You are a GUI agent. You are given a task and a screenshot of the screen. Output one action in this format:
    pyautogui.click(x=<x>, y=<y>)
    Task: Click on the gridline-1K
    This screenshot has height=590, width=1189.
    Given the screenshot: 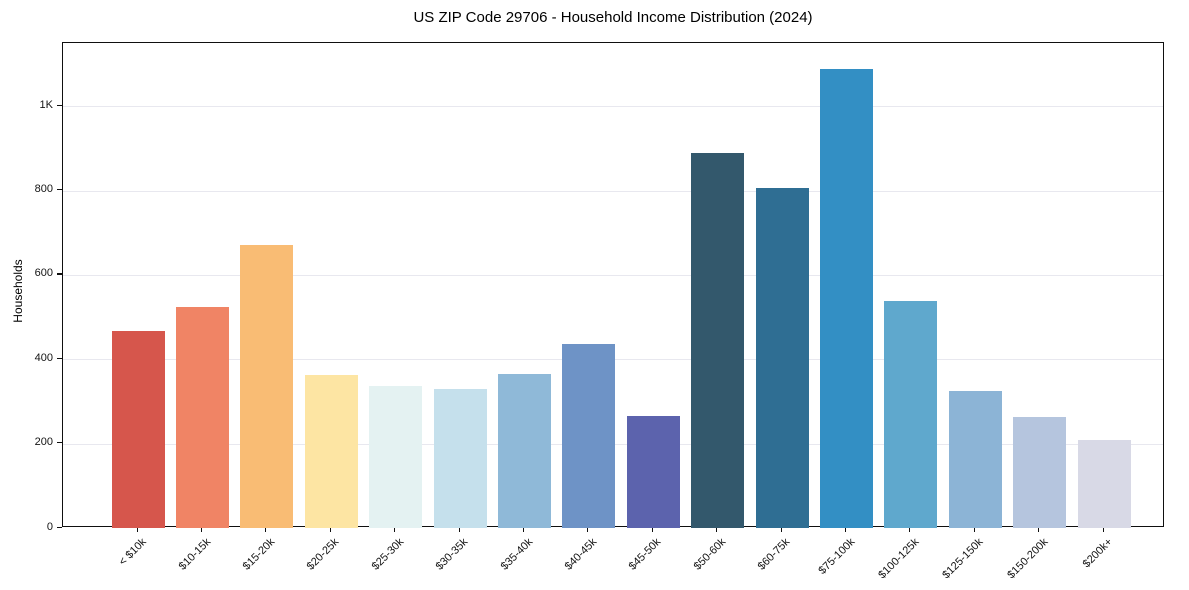 What is the action you would take?
    pyautogui.click(x=613, y=107)
    